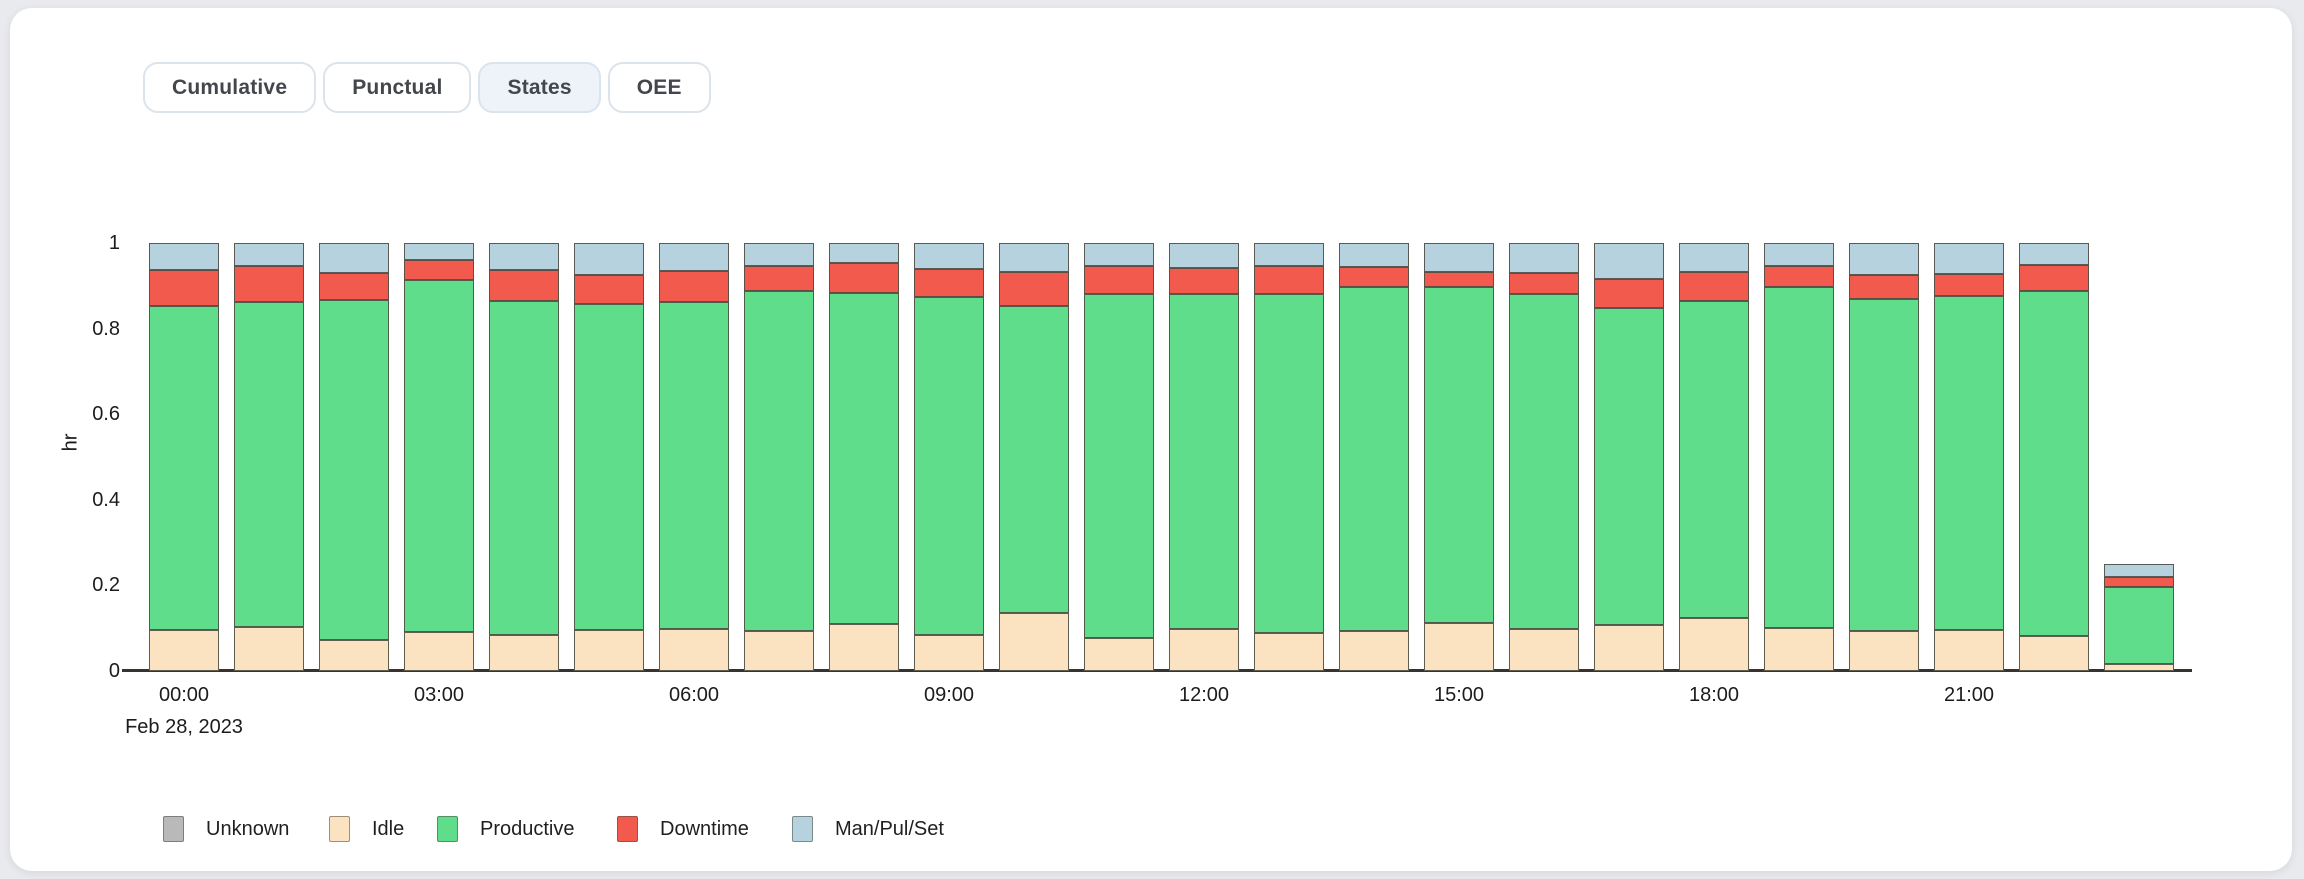 This screenshot has width=2304, height=879. I want to click on legend-item-unknown: Unknown, so click(226, 829).